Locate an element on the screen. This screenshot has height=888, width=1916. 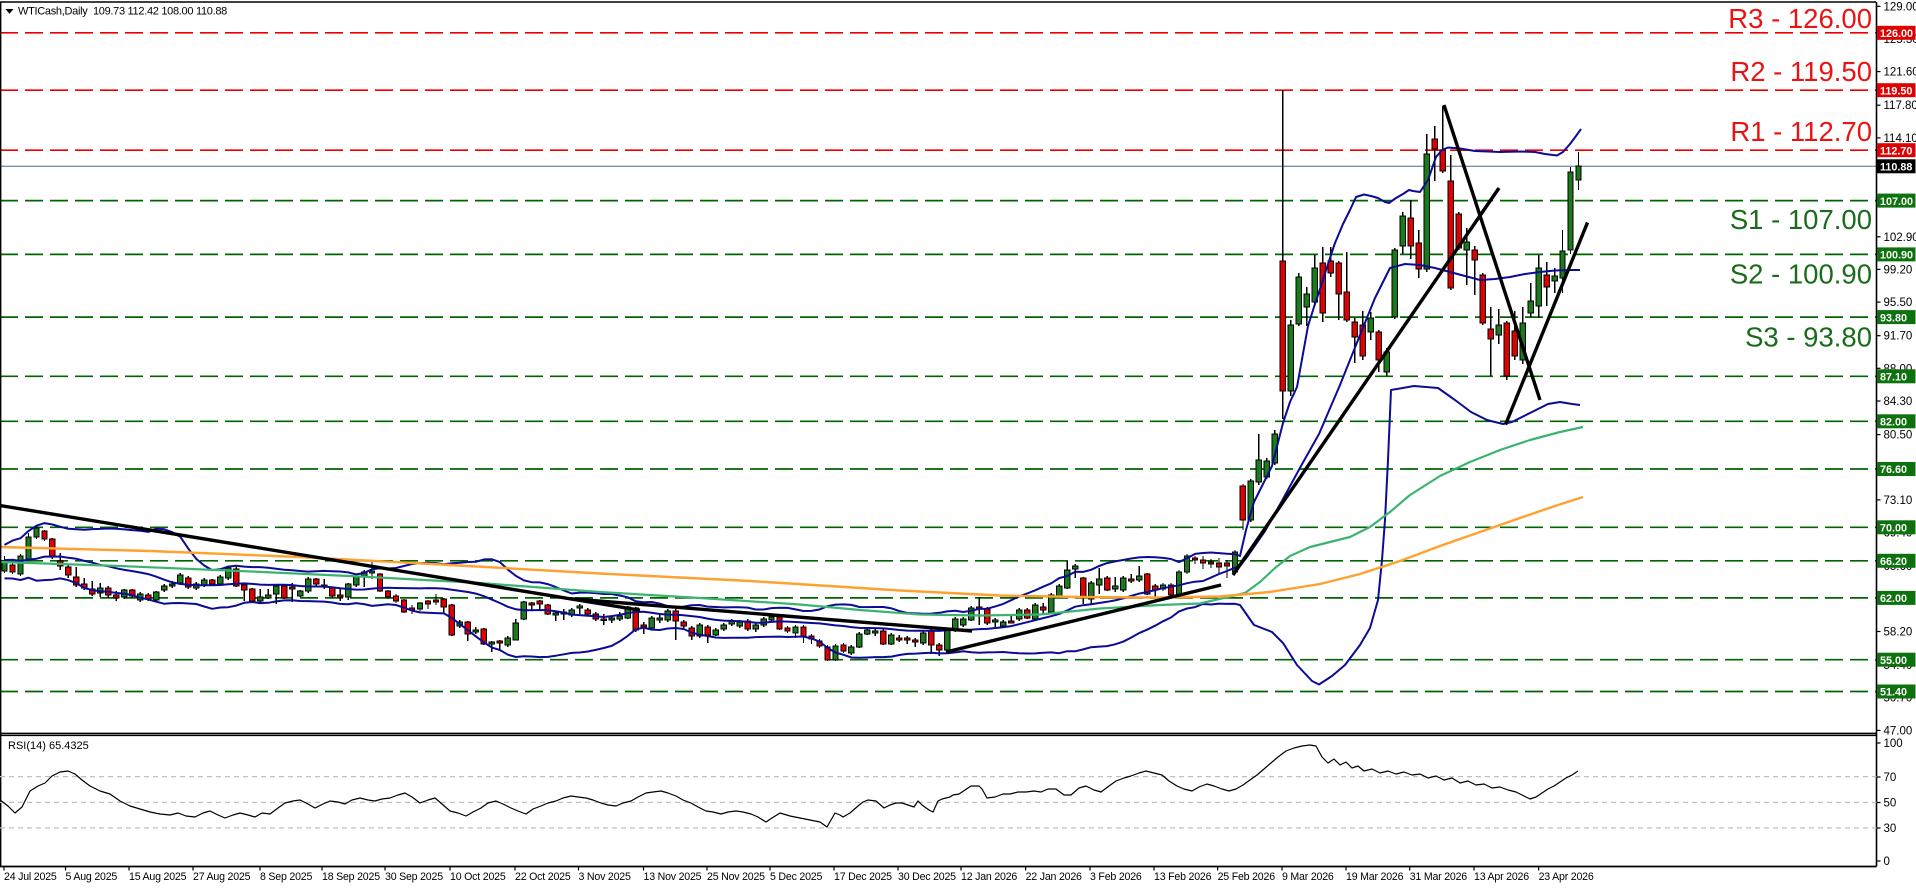
svg-text: 107.00 is located at coordinates (1896, 202).